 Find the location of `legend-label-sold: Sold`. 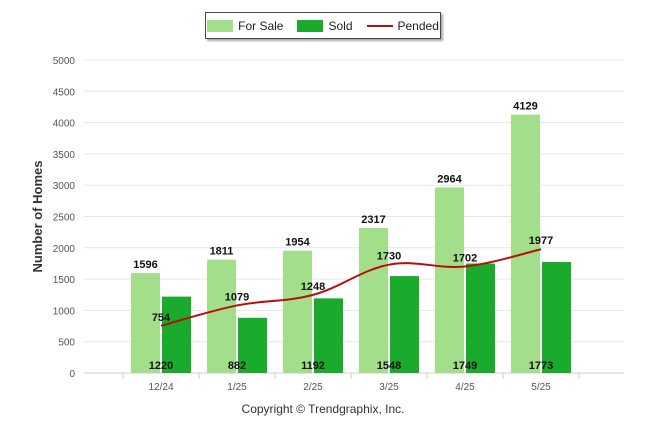

legend-label-sold: Sold is located at coordinates (340, 25).